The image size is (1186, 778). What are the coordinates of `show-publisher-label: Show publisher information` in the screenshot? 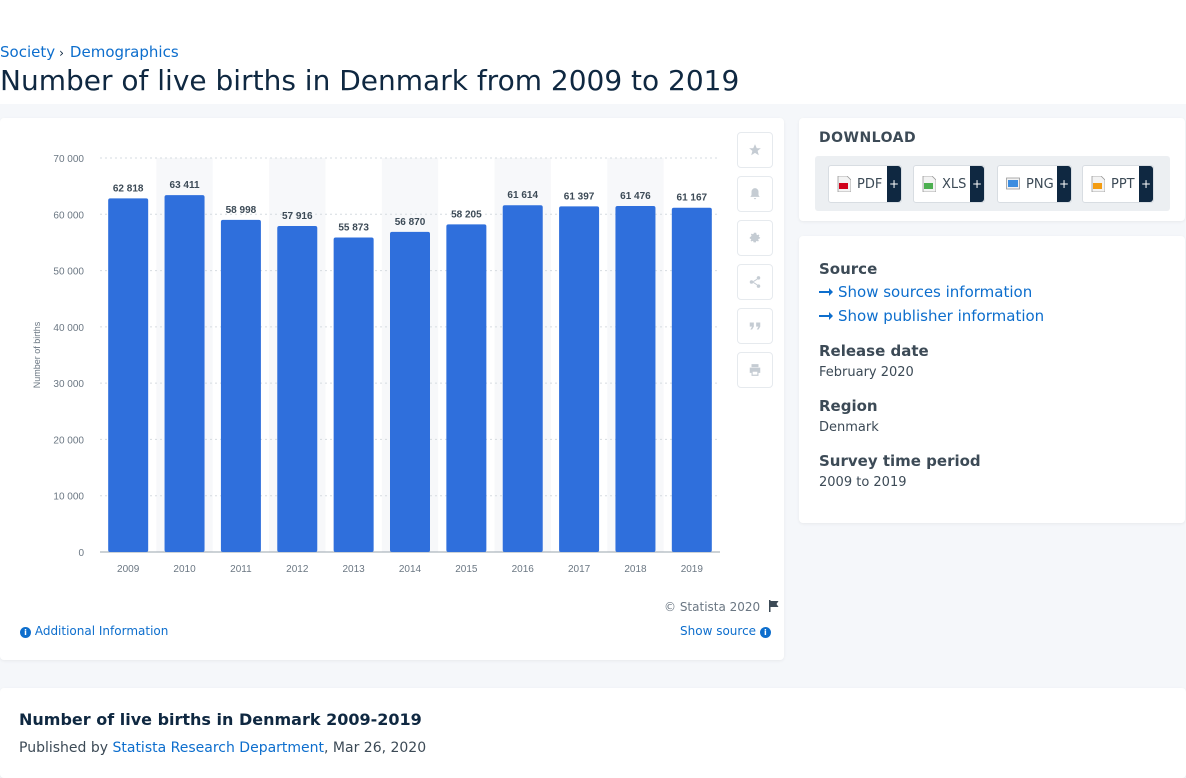 It's located at (941, 316).